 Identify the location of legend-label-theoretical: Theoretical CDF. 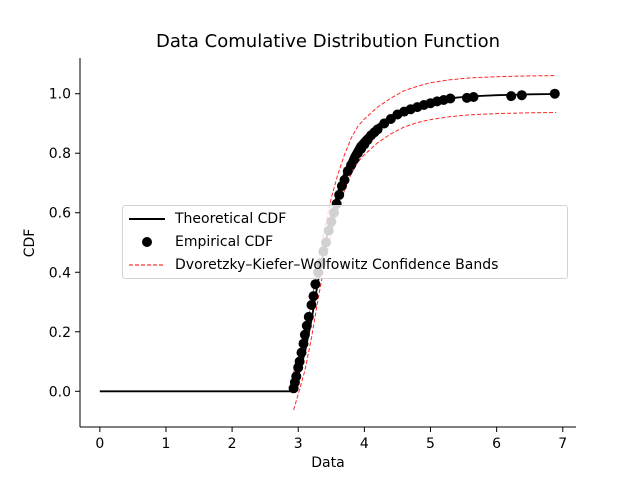
(231, 219).